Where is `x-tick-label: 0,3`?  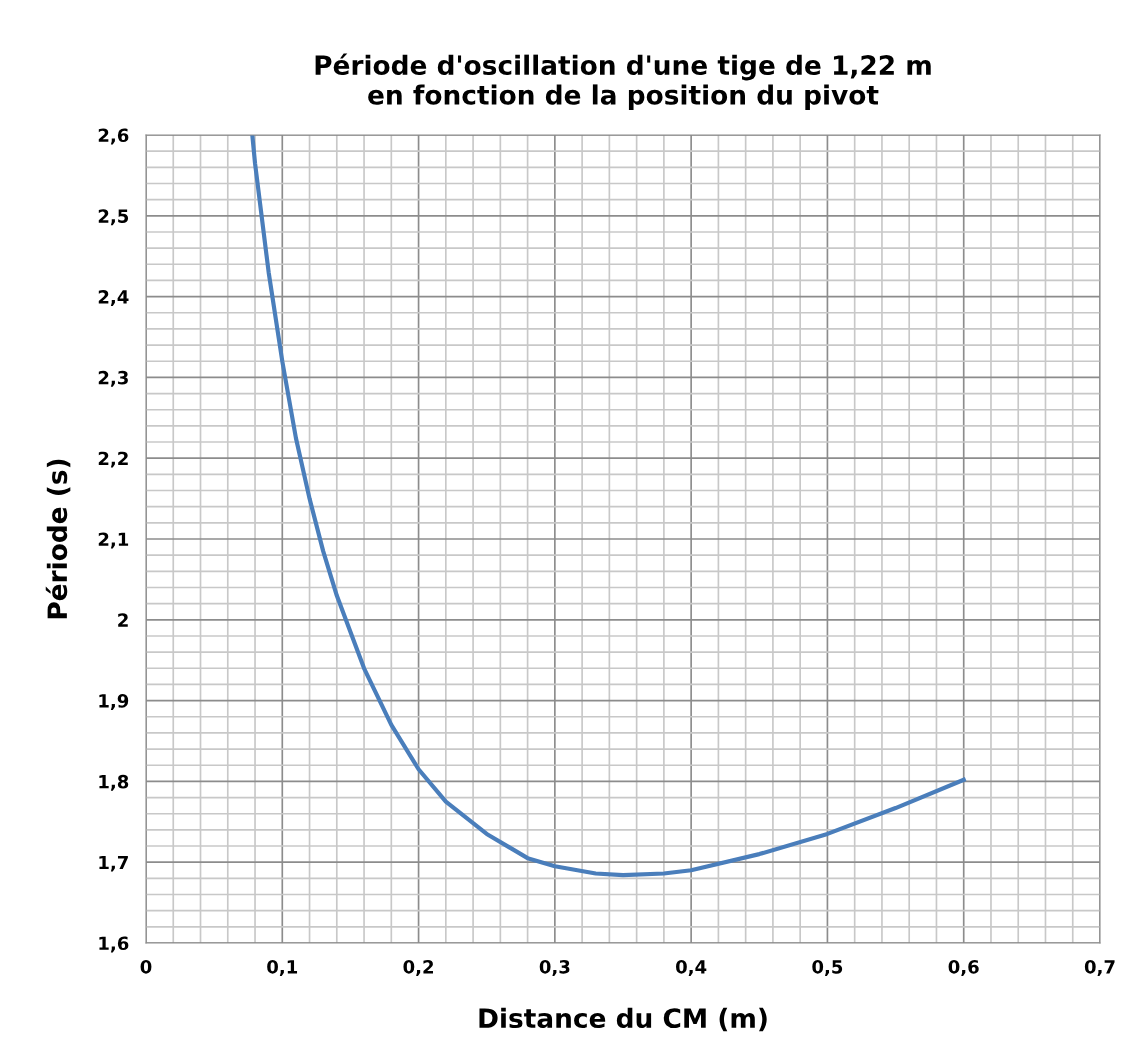 x-tick-label: 0,3 is located at coordinates (554, 967).